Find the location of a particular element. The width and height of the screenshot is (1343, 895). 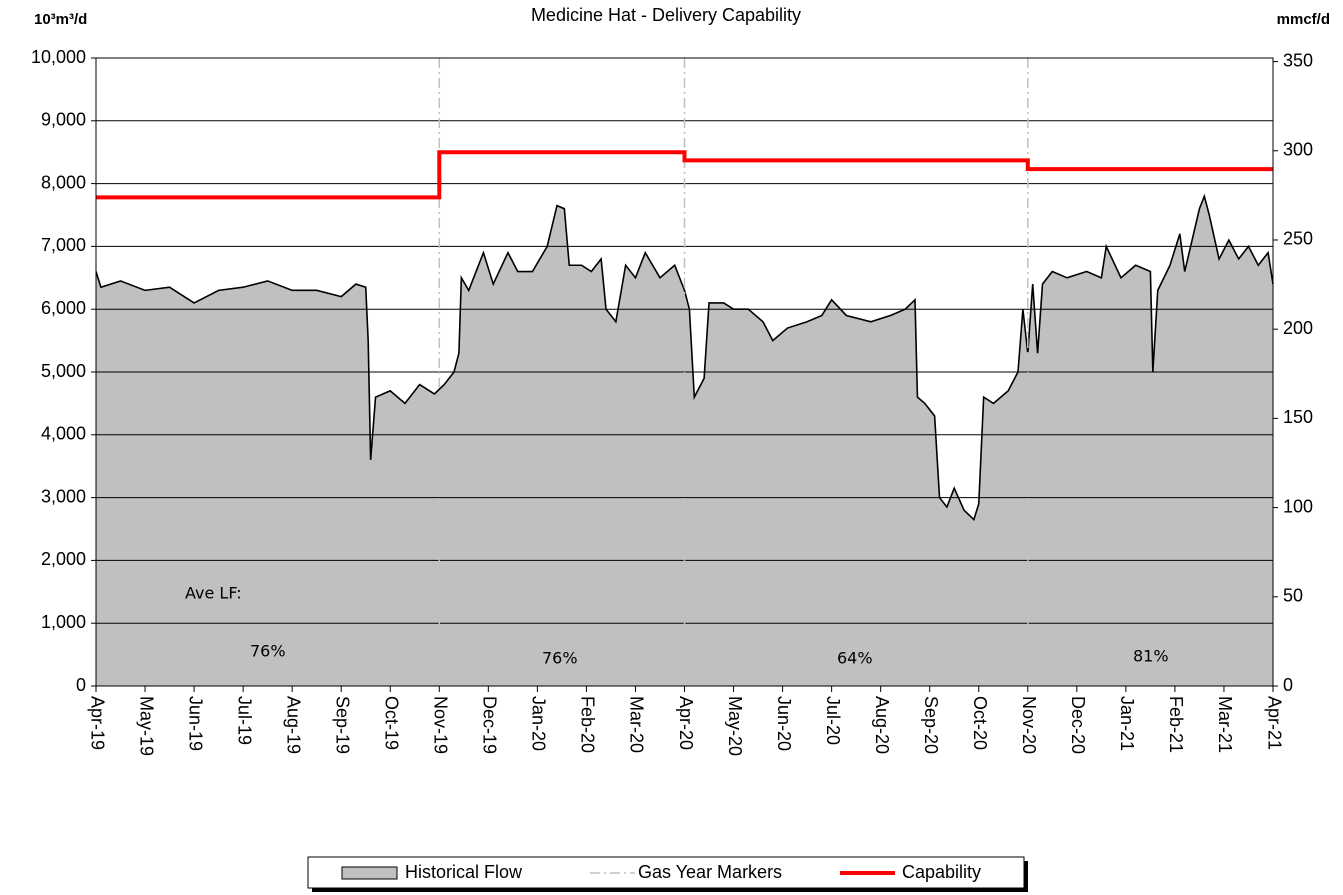

x-tick-label: Sep-20 is located at coordinates (931, 725).